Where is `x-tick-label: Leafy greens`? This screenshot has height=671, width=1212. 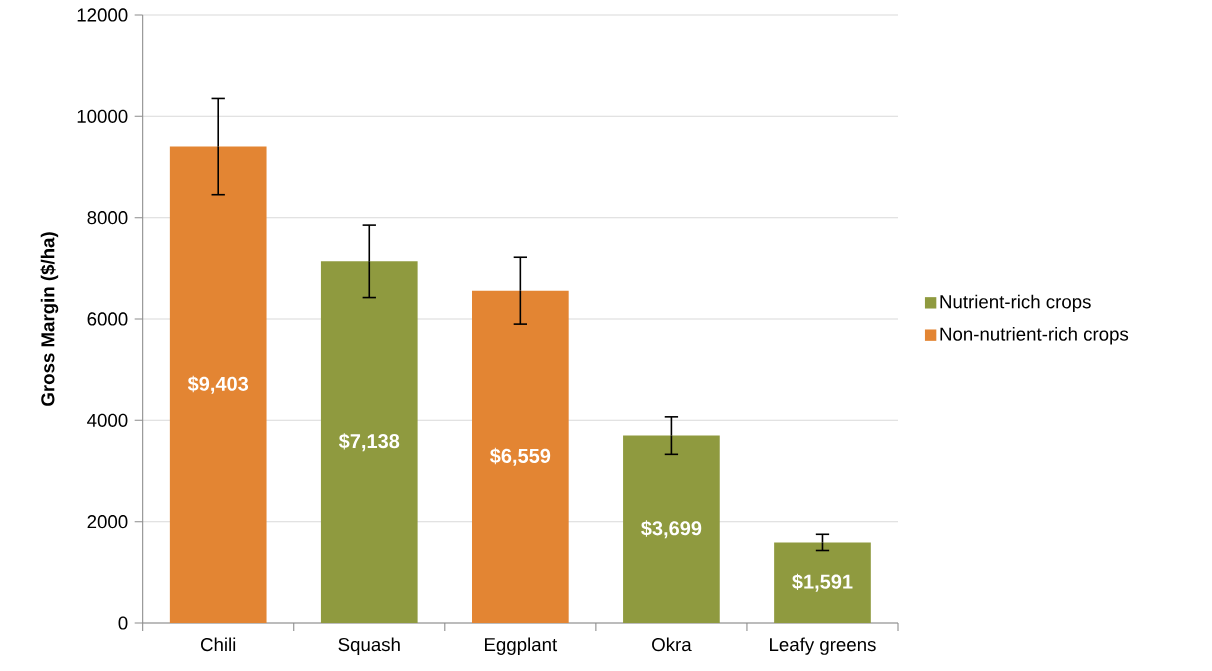 x-tick-label: Leafy greens is located at coordinates (823, 646).